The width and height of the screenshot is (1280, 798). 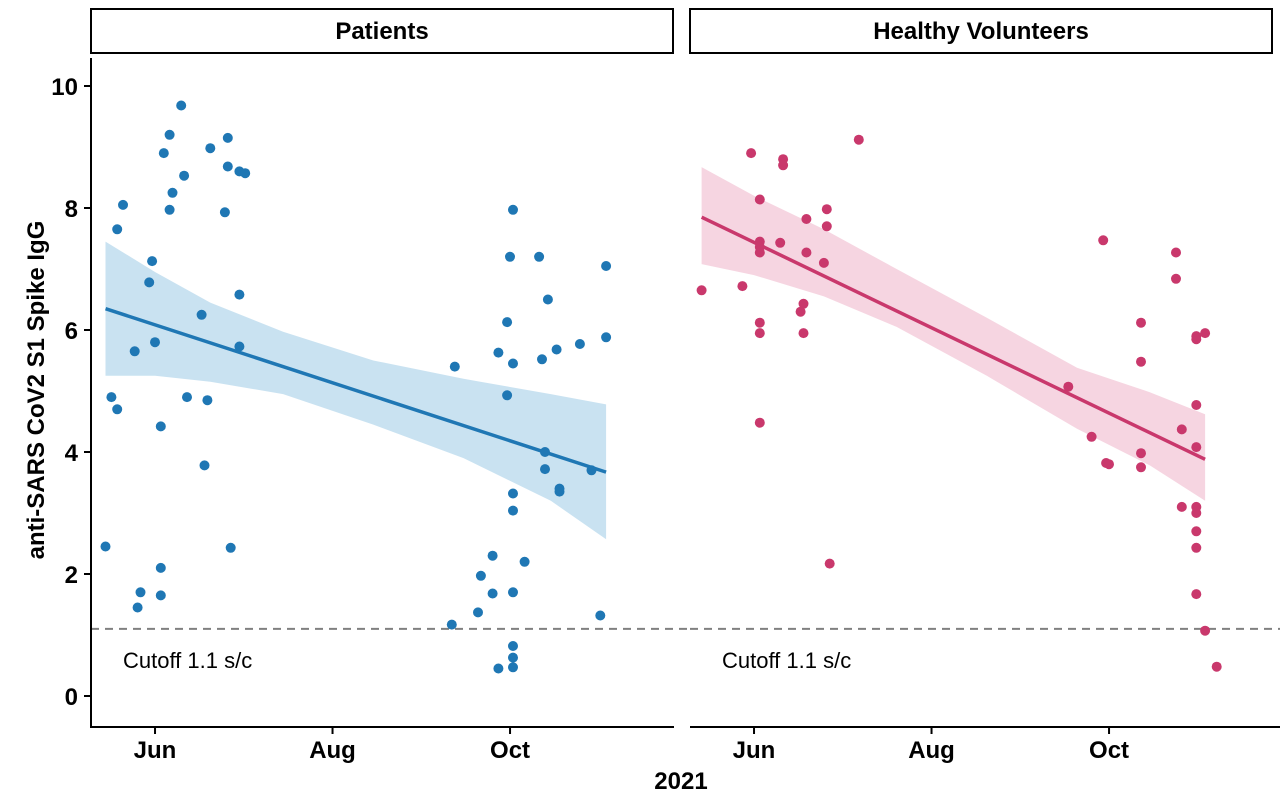 I want to click on y-tick-label: 4, so click(x=72, y=453).